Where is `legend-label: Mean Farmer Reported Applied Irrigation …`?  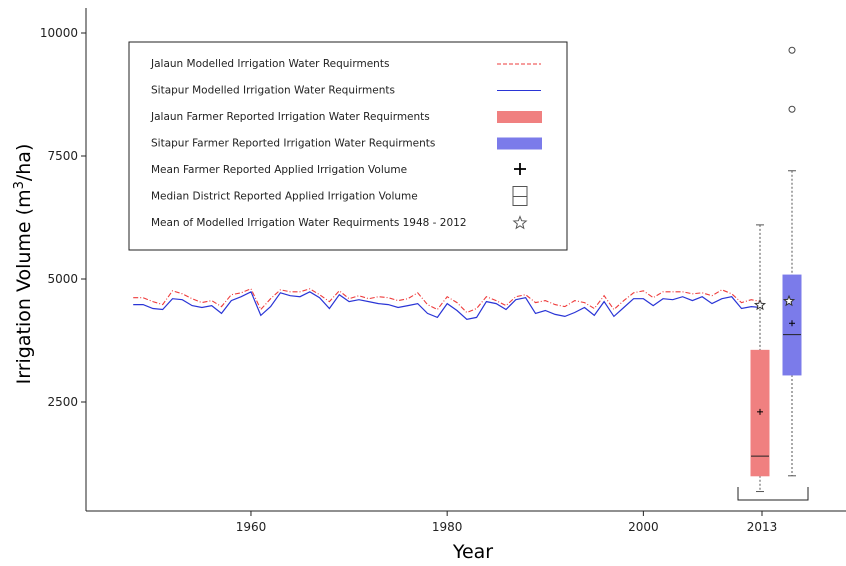
legend-label: Mean Farmer Reported Applied Irrigation … is located at coordinates (279, 170).